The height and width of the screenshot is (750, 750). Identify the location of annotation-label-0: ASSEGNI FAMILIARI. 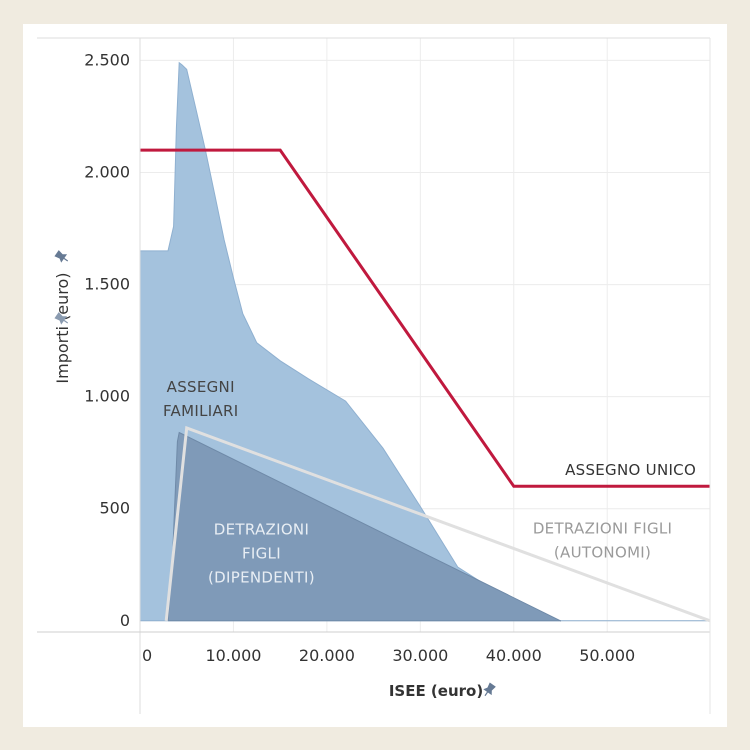
(200, 399).